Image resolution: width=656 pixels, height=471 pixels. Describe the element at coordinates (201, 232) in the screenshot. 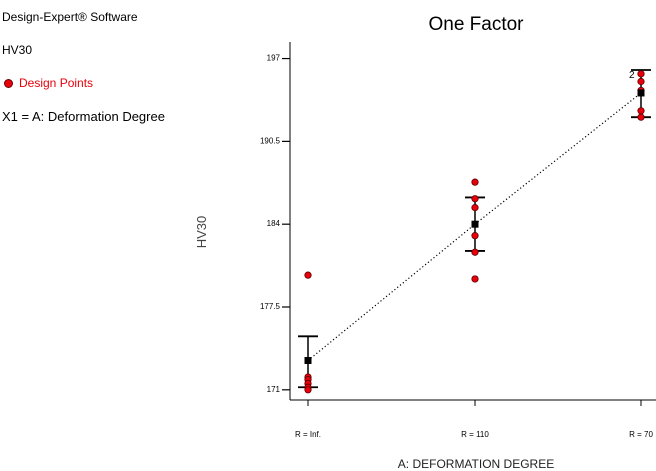

I see `y-axis-label: HV30` at that location.